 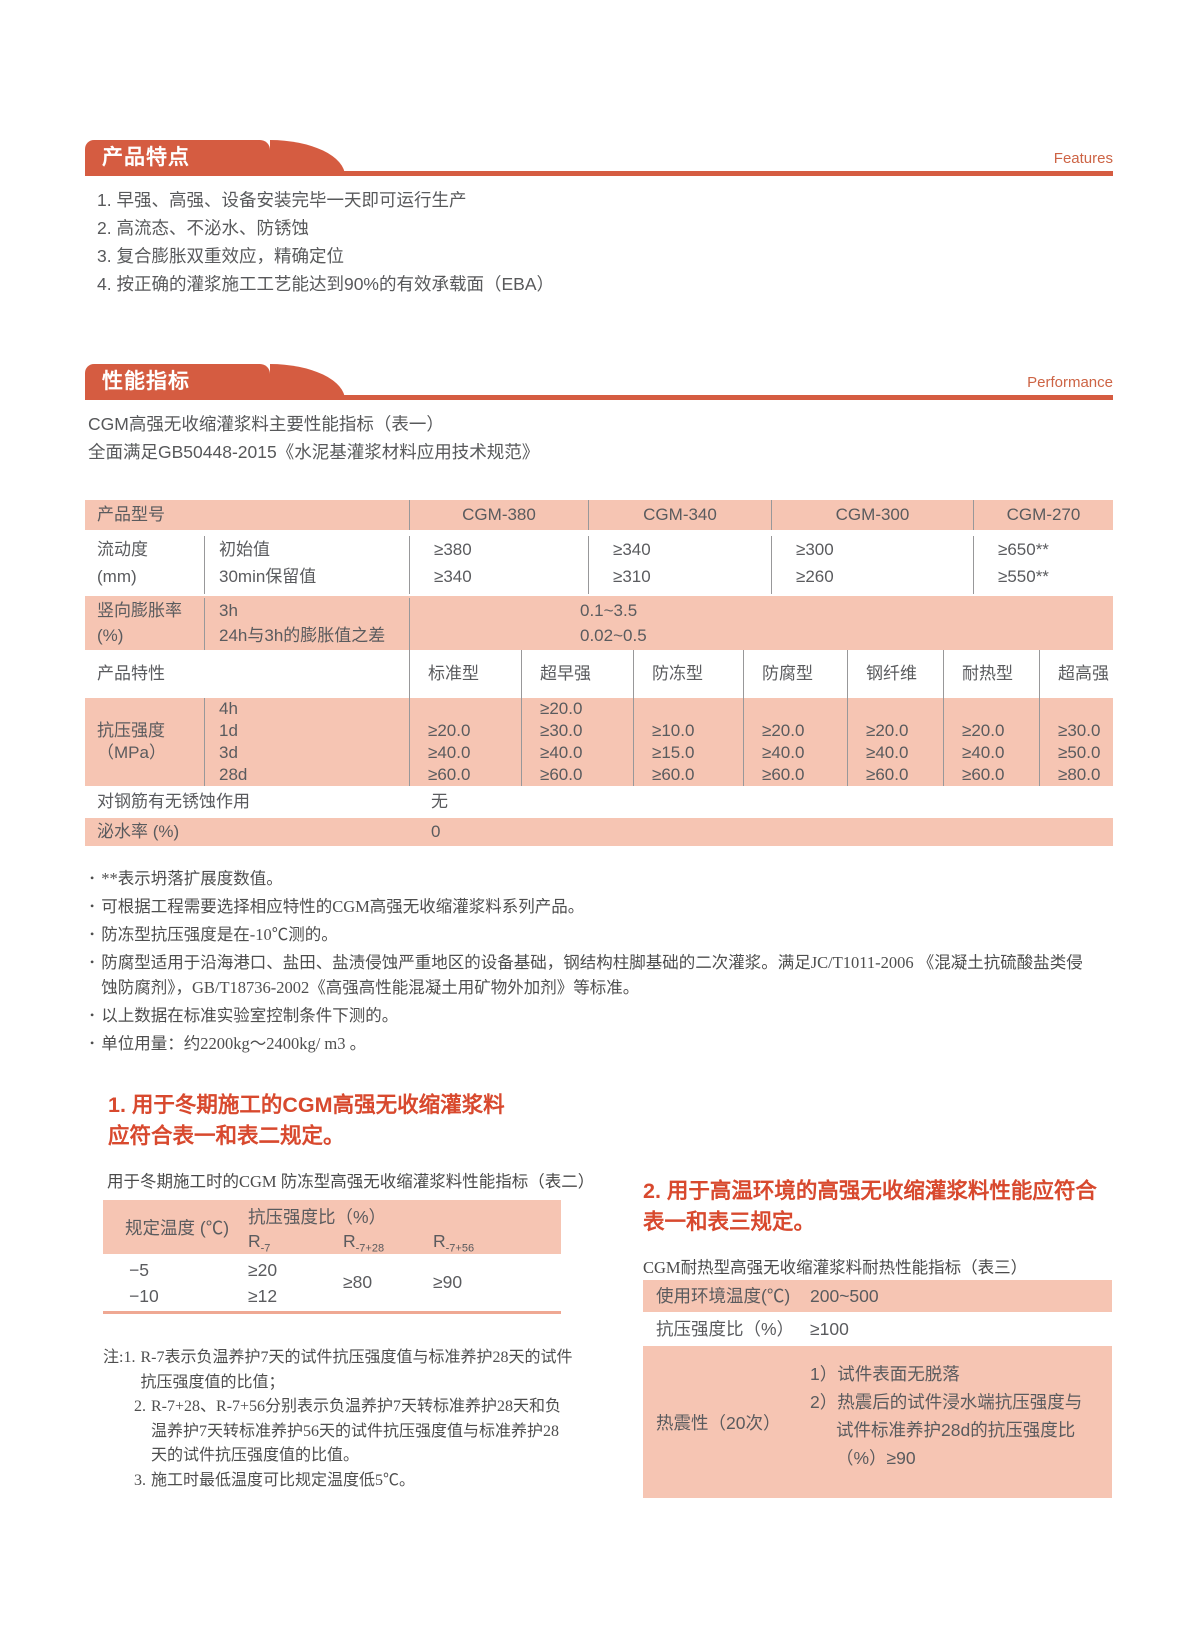 I want to click on table1-caption-line1: CGM高强无收缩灌浆料主要性能指标（表一）, so click(x=266, y=424).